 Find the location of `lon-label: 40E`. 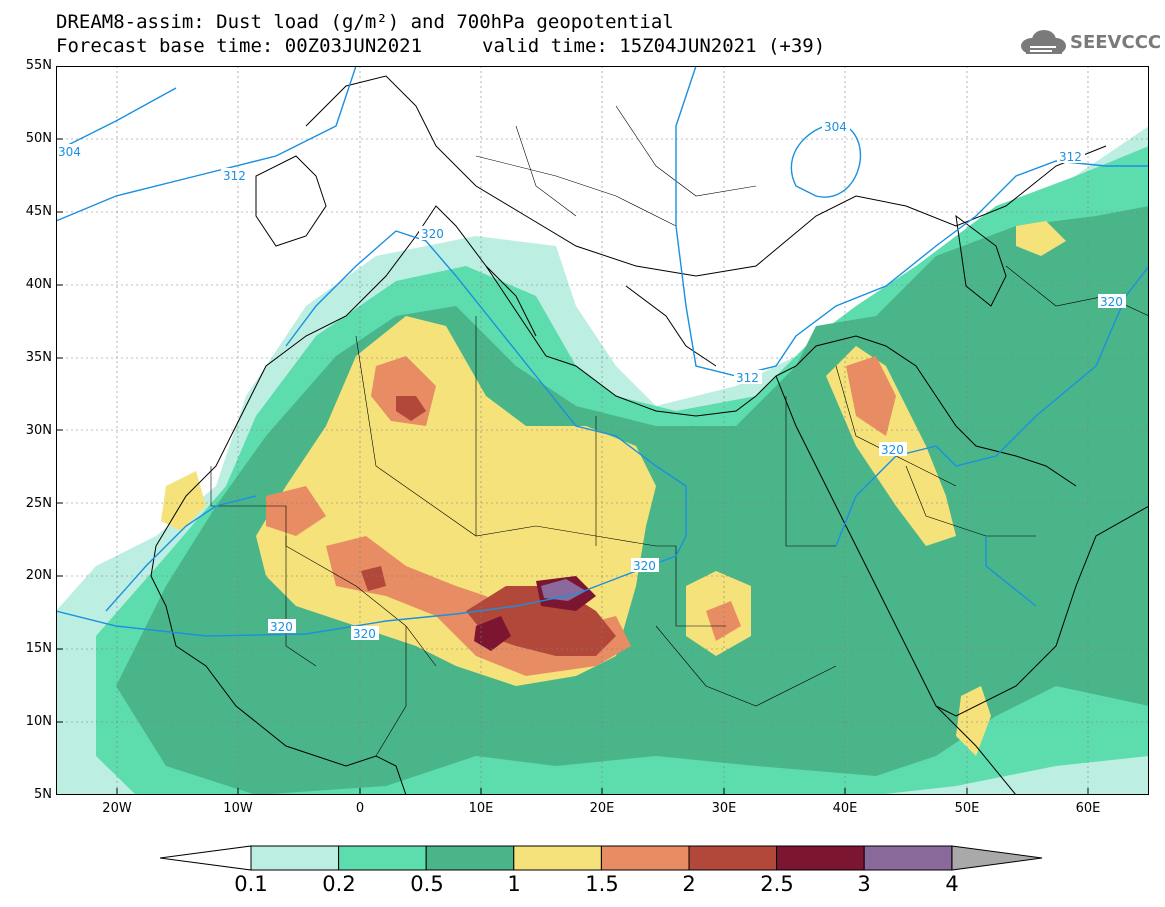

lon-label: 40E is located at coordinates (845, 808).